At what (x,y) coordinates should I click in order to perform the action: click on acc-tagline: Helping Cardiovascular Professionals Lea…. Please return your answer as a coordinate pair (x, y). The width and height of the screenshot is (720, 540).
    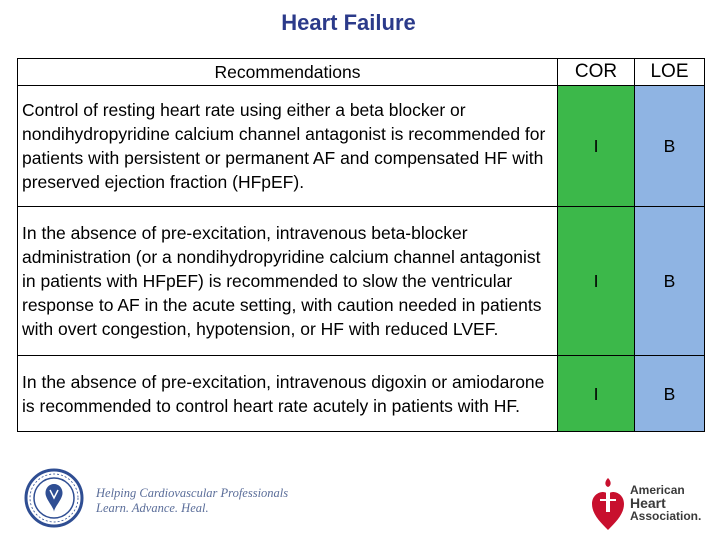
    Looking at the image, I should click on (192, 501).